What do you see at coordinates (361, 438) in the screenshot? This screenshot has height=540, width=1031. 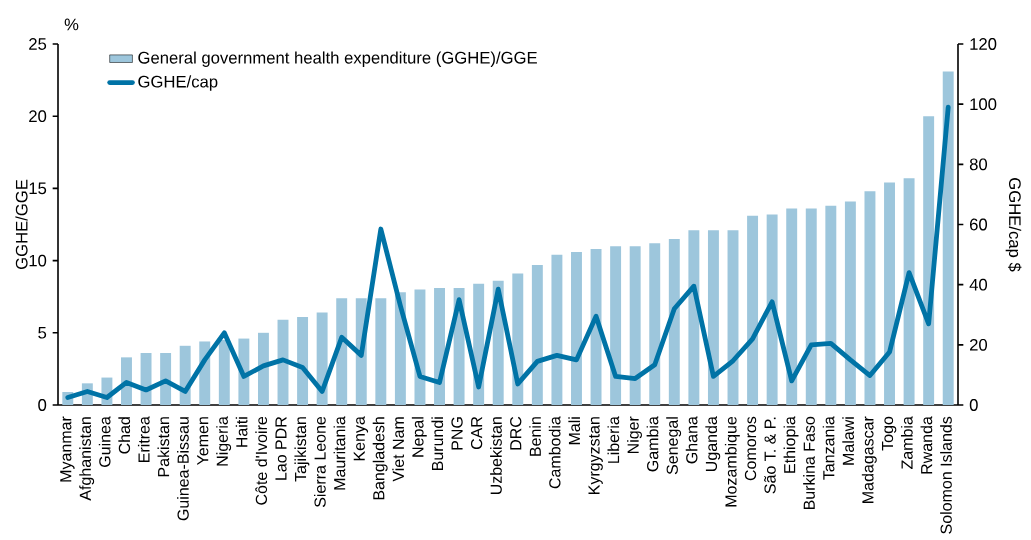 I see `x-tick-label: Kenya` at bounding box center [361, 438].